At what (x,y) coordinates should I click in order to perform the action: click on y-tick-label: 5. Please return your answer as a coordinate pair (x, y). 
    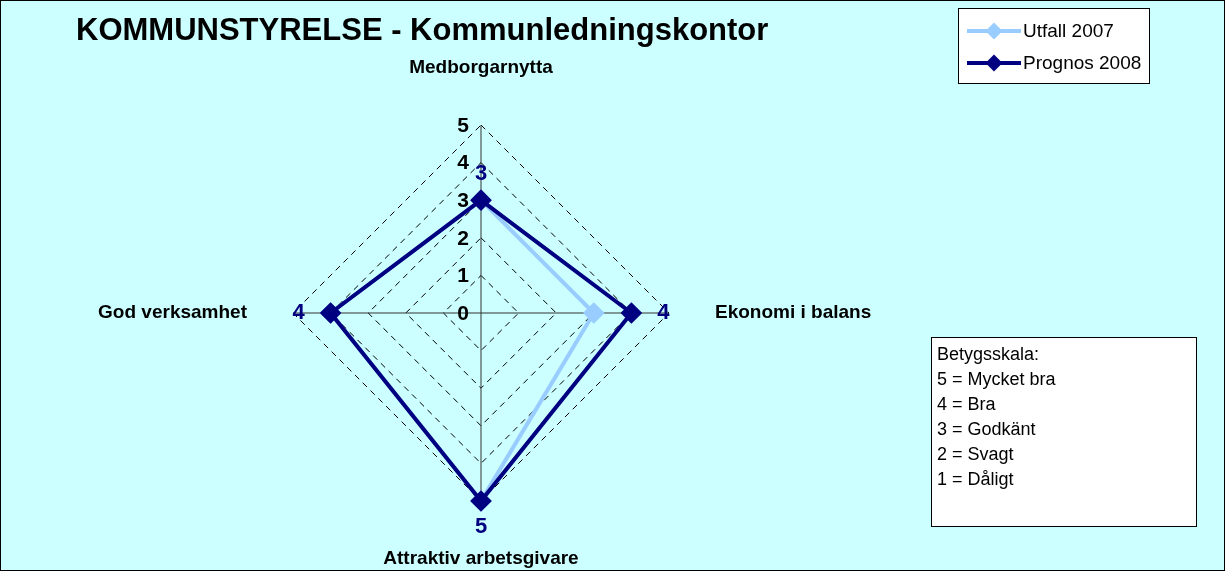
    Looking at the image, I should click on (463, 124).